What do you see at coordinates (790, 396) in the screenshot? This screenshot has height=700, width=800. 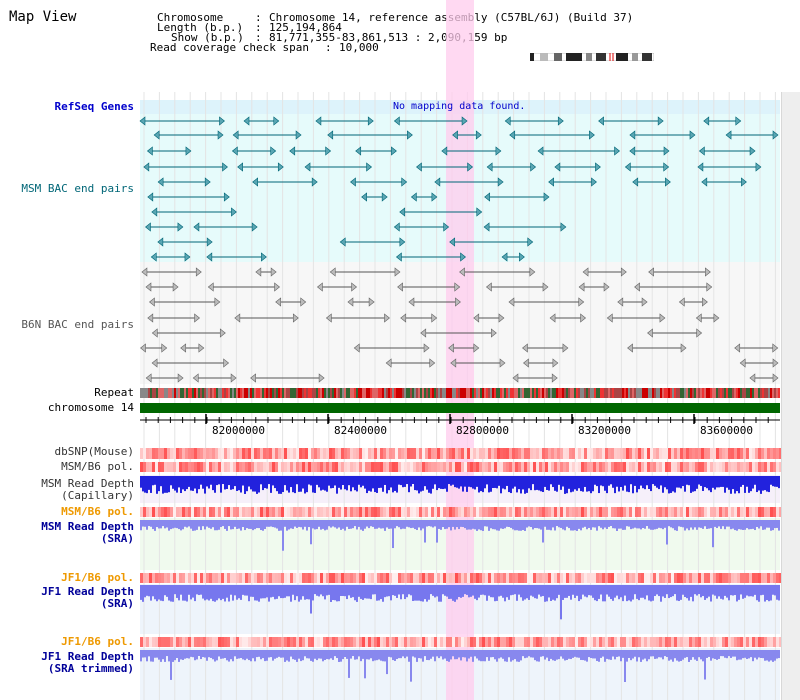 I see `vertical-scrollbar` at bounding box center [790, 396].